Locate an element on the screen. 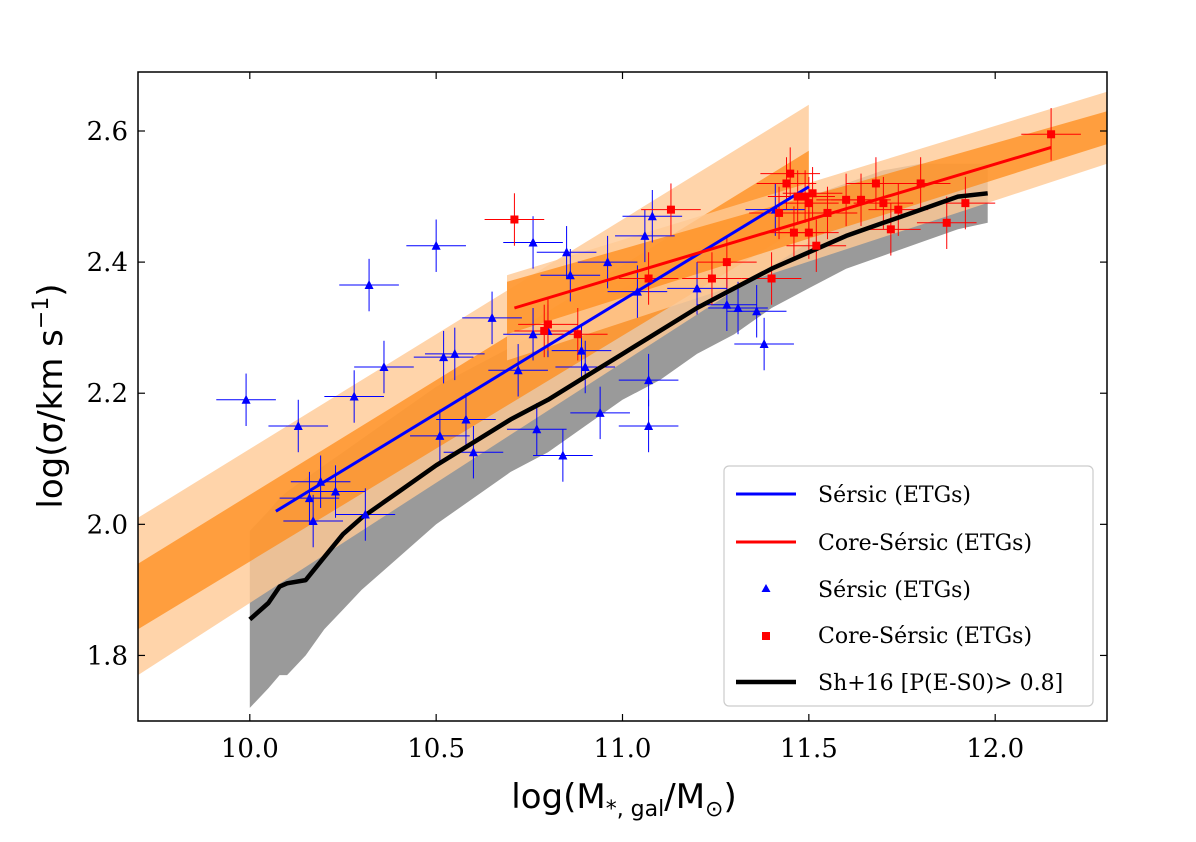  legend-label-core-sersic-line: Core-Sérsic (ETGs) is located at coordinates (925, 543).